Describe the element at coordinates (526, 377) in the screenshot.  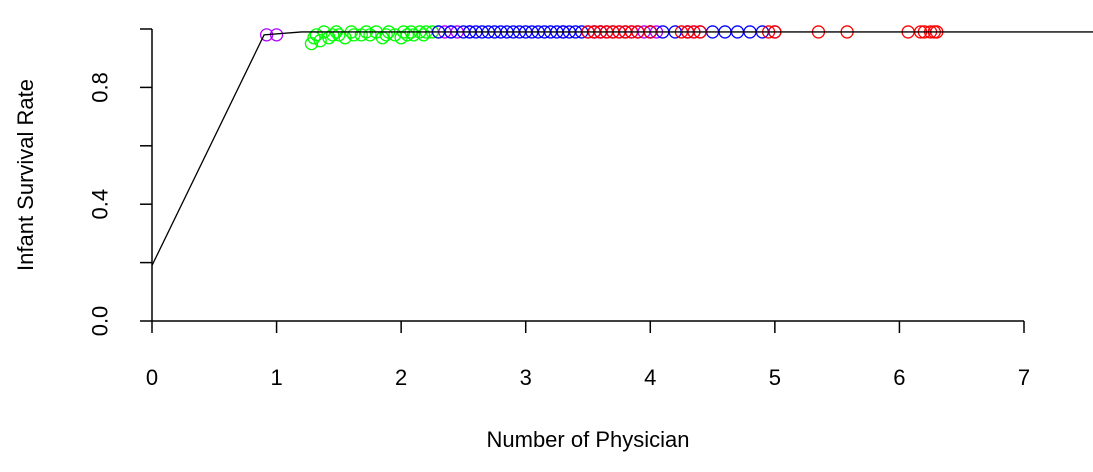
I see `x-tick-label: 3` at that location.